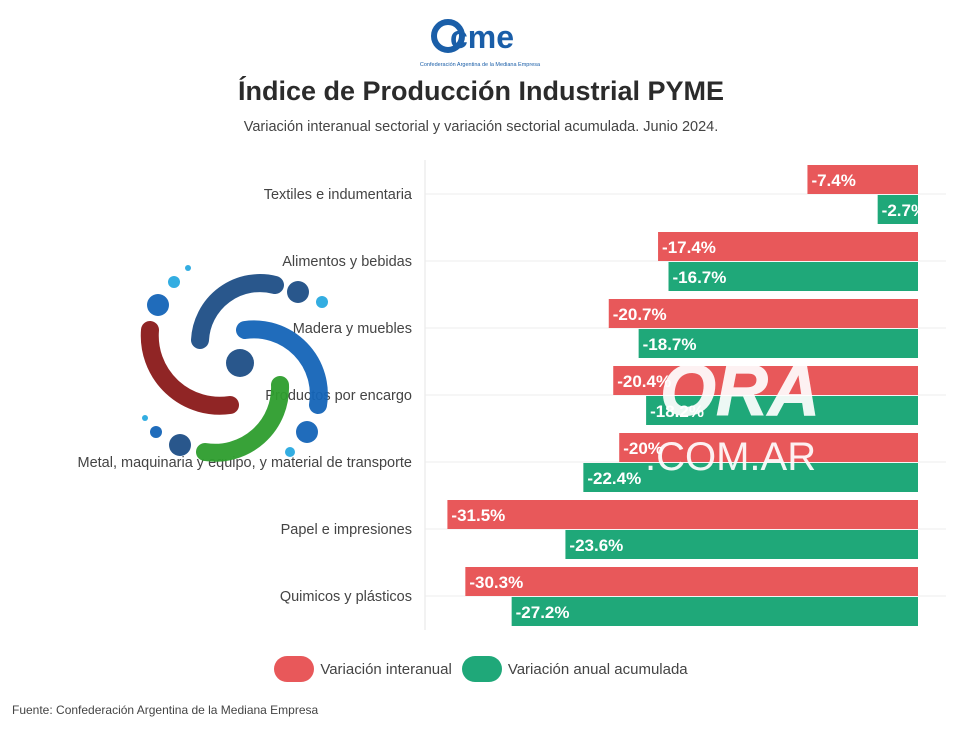  What do you see at coordinates (338, 195) in the screenshot?
I see `category-label: Textiles e indumentaria` at bounding box center [338, 195].